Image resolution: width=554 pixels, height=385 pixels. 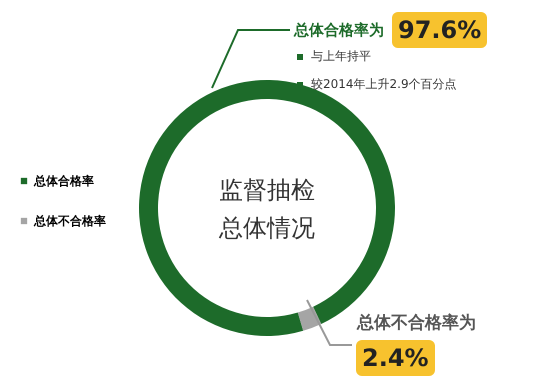 I want to click on text: 监督抽检, so click(x=267, y=190).